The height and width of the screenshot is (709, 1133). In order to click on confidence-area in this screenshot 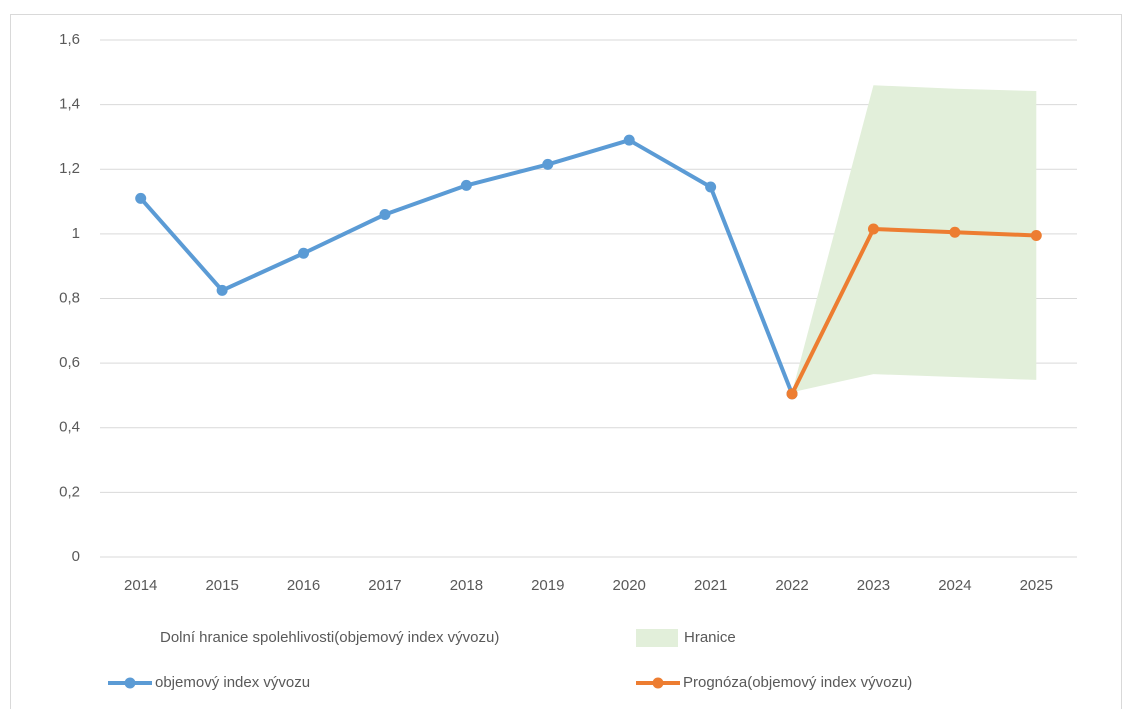, I will do `click(914, 239)`.